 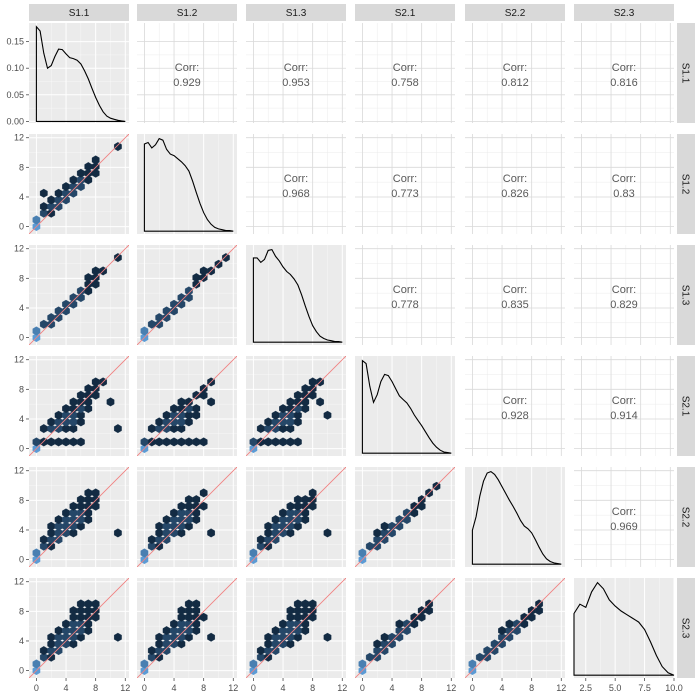 I want to click on corr-value: 0.835, so click(x=515, y=305).